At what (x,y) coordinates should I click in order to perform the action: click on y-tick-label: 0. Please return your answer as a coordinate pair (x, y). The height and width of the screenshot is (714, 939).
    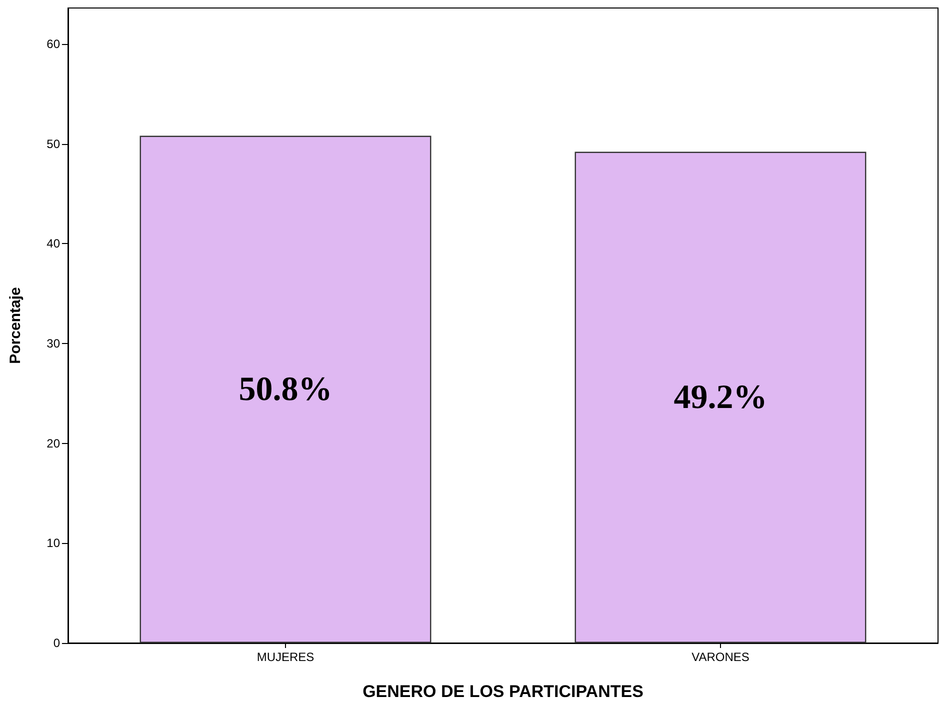
    Looking at the image, I should click on (56, 643).